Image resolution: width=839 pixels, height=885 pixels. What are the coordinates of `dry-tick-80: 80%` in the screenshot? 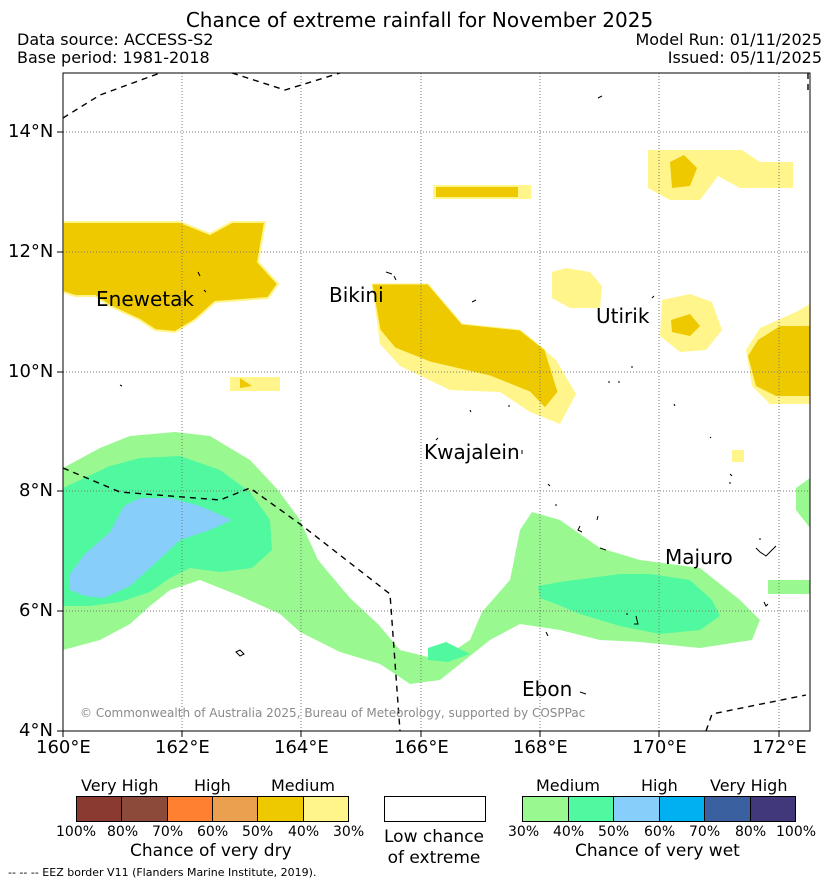 It's located at (123, 832).